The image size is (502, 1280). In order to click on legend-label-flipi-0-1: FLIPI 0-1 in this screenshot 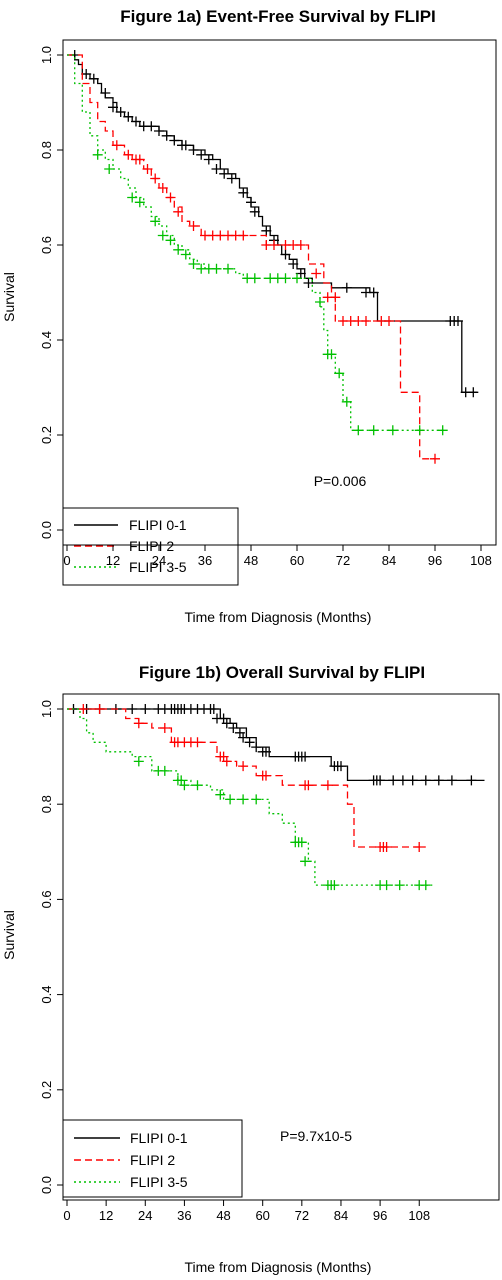, I will do `click(159, 1138)`.